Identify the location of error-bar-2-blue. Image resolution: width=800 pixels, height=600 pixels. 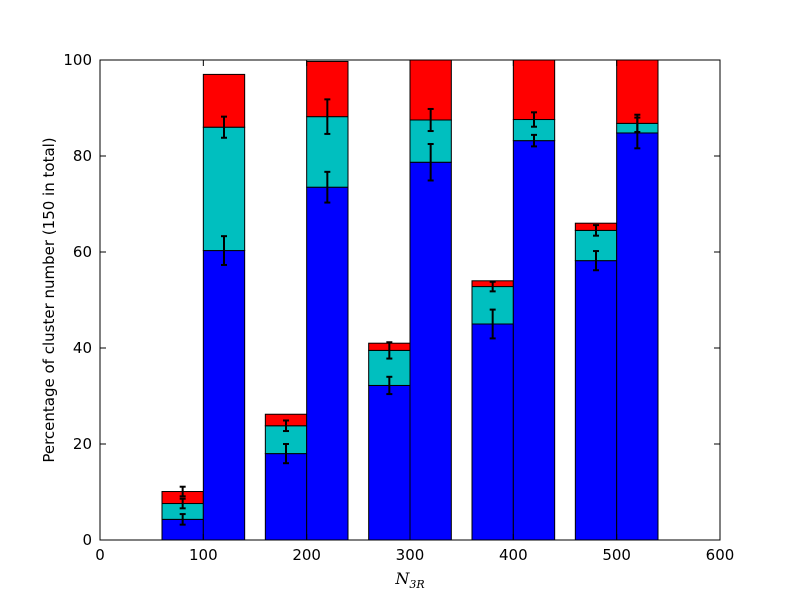
(224, 250).